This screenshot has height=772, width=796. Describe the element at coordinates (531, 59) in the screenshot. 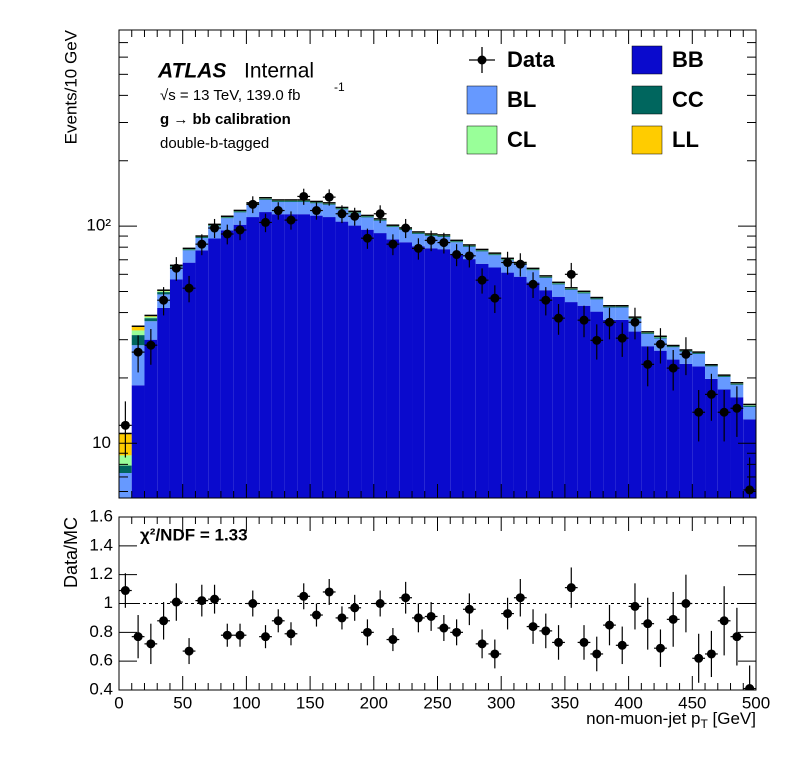

I see `legend-label: Data` at that location.